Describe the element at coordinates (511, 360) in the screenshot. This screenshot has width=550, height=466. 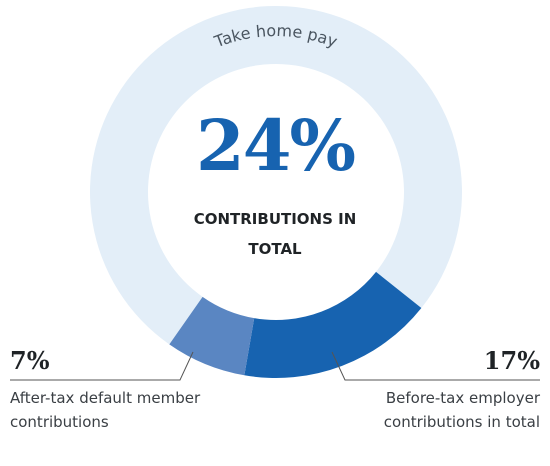
I see `value-label: 17%` at that location.